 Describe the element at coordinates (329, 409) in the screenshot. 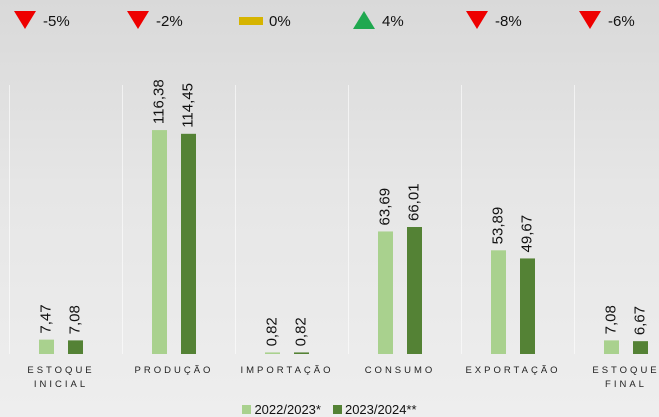

I see `legend: 2022/2023* 2023/2024**` at that location.